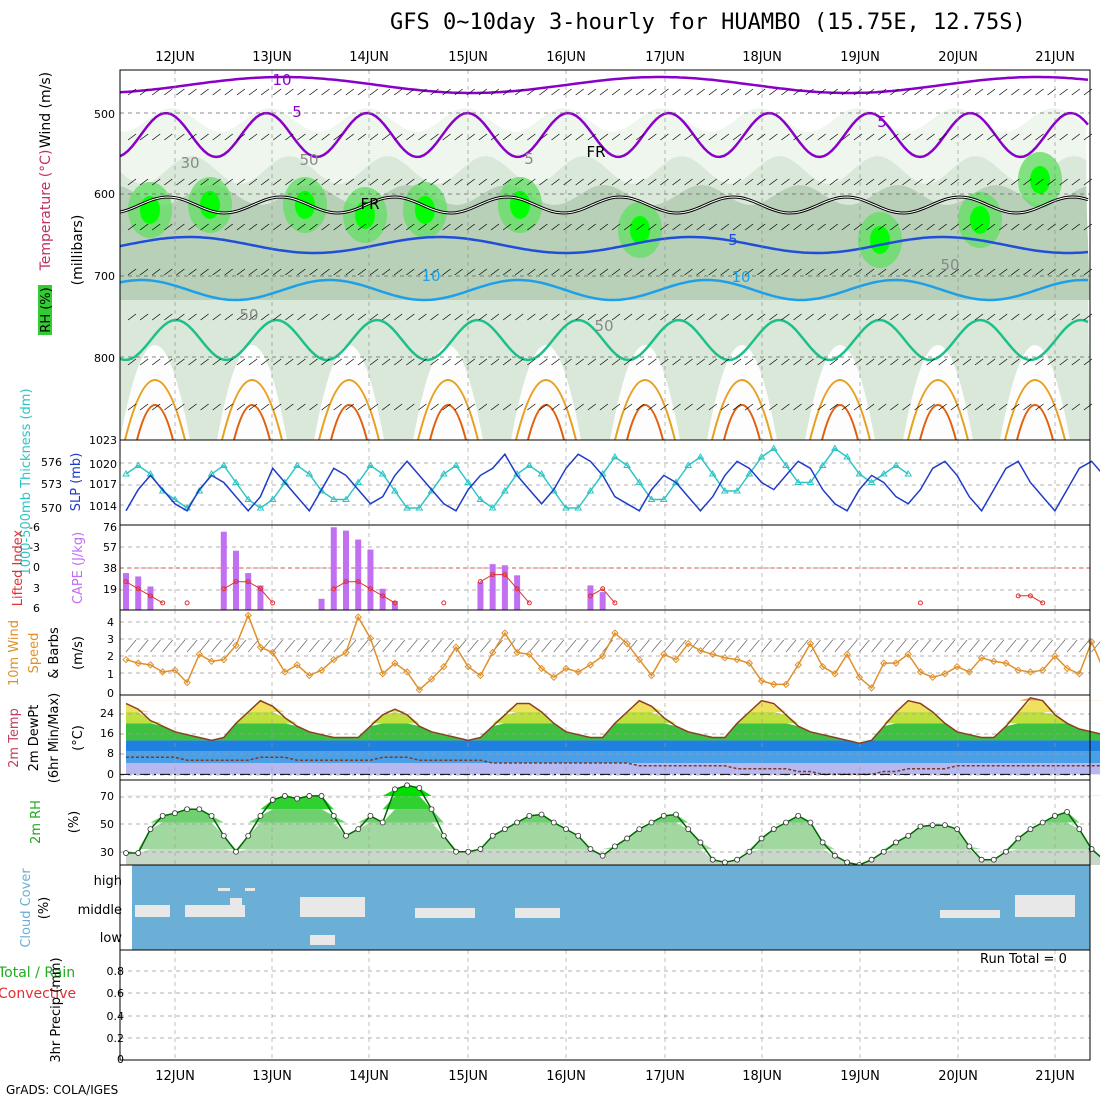 Image resolution: width=1100 pixels, height=1100 pixels. I want to click on cloud-level-label: middle, so click(100, 910).